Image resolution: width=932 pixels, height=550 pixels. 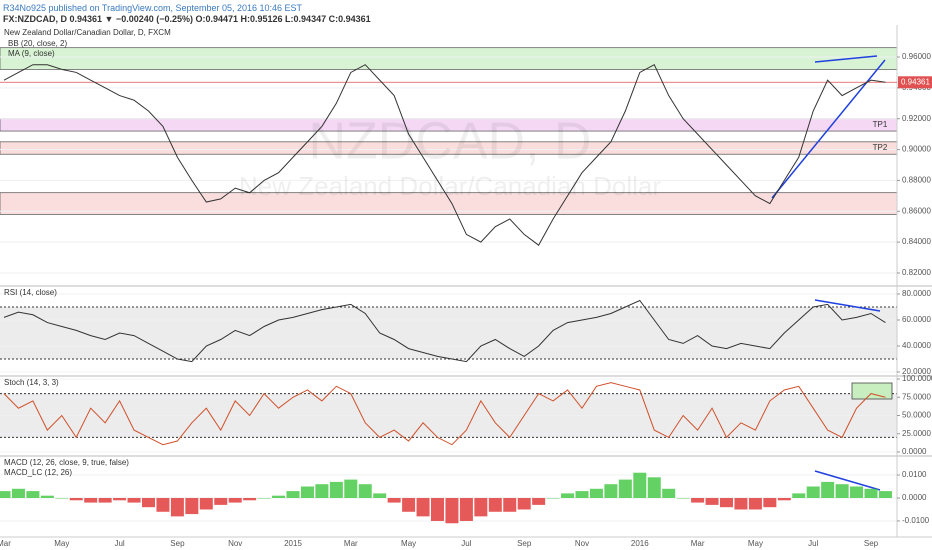 I want to click on y-tick-label: 20.0000, so click(x=916, y=371).